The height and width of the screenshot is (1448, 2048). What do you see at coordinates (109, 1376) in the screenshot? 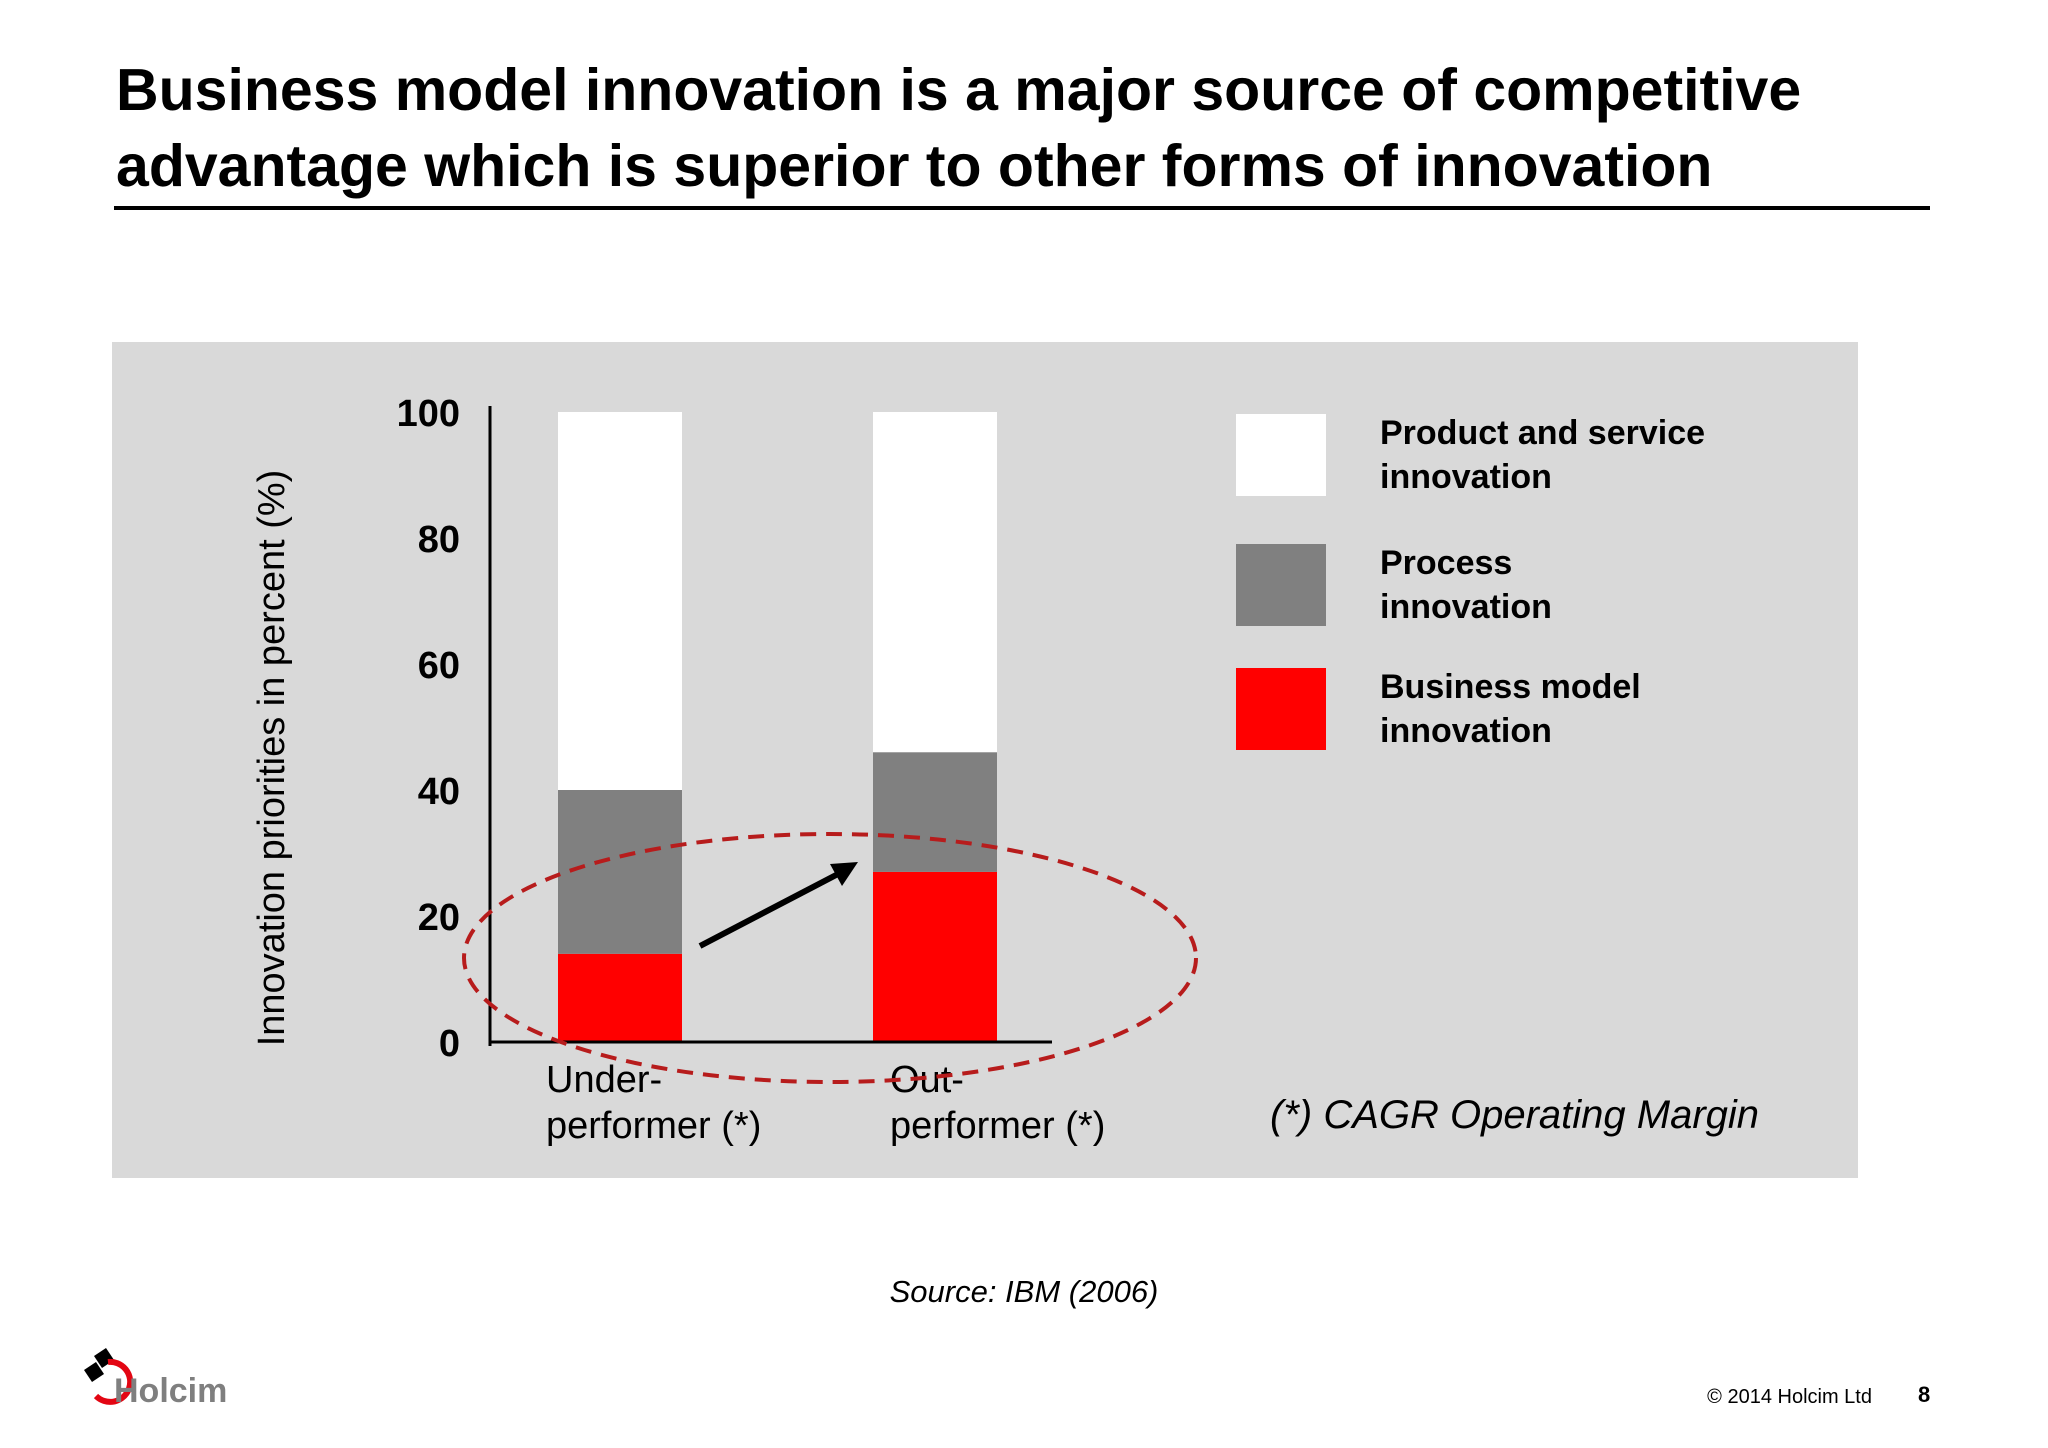
I see `holcim-logo-icon` at bounding box center [109, 1376].